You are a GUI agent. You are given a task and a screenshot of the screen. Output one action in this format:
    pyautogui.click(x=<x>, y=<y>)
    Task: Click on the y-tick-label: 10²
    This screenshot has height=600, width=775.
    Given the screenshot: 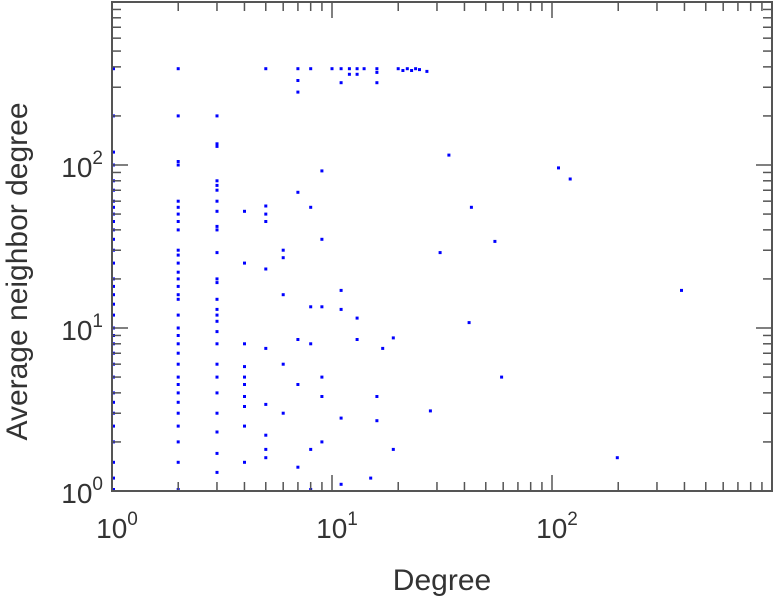 What is the action you would take?
    pyautogui.click(x=82, y=165)
    